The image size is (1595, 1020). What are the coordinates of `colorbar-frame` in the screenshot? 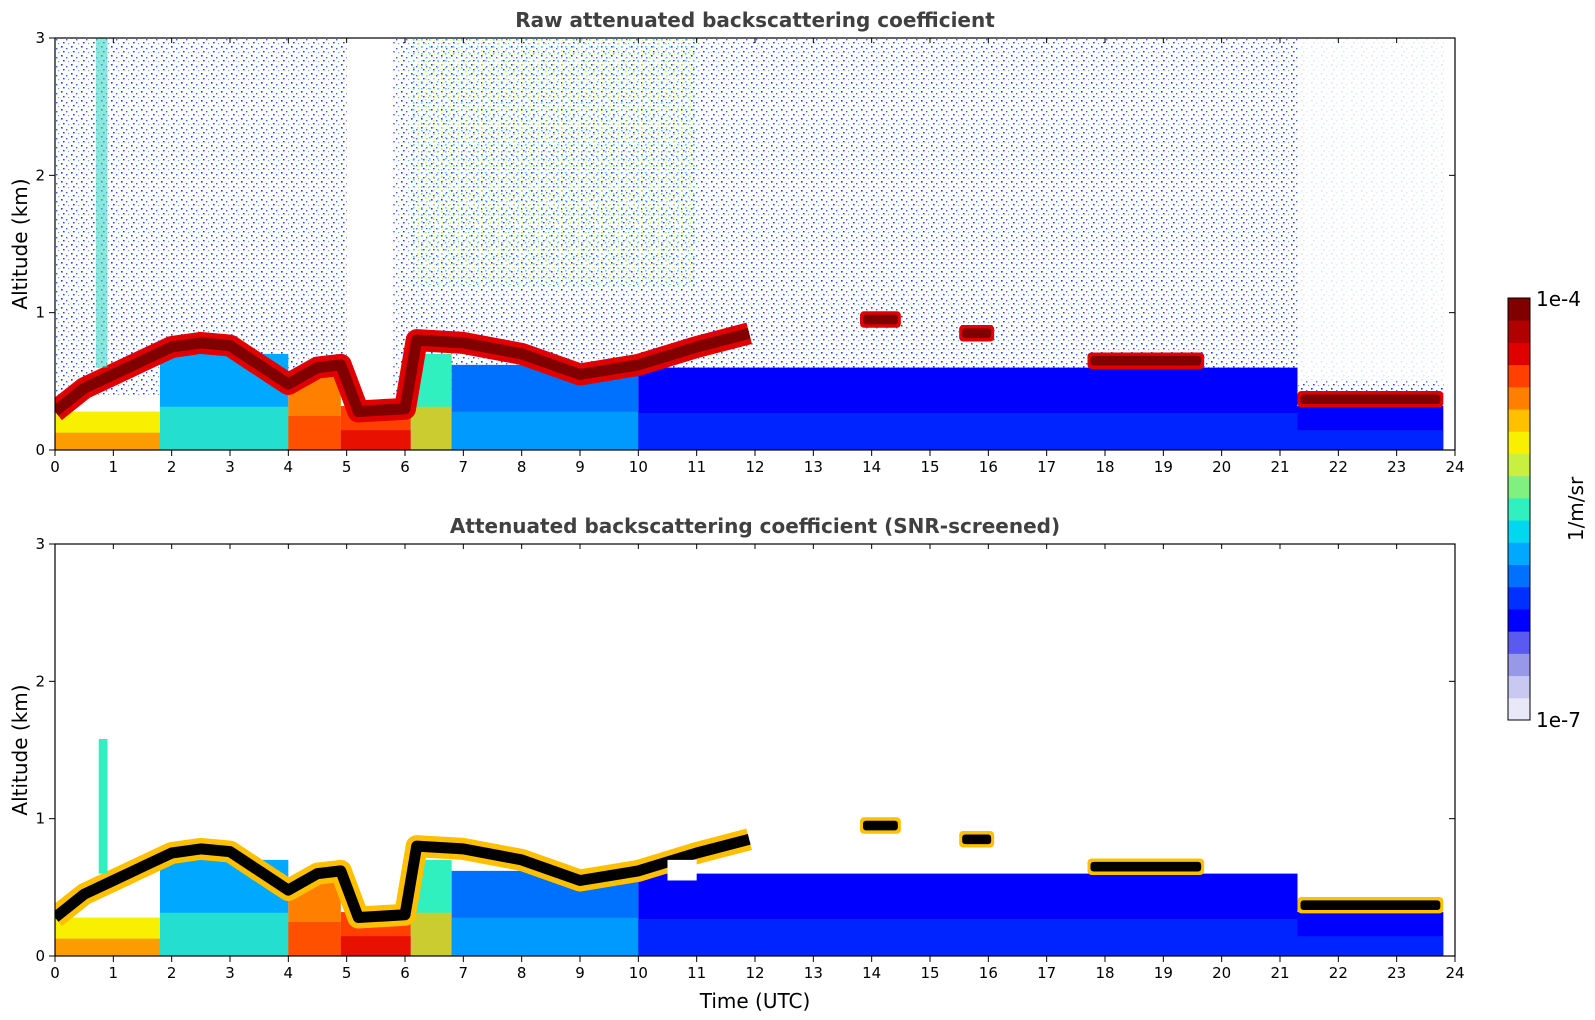 It's located at (1519, 509).